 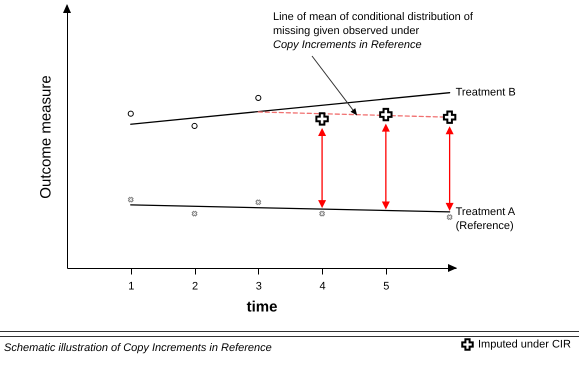 I want to click on x-axis-title: time, so click(x=262, y=307).